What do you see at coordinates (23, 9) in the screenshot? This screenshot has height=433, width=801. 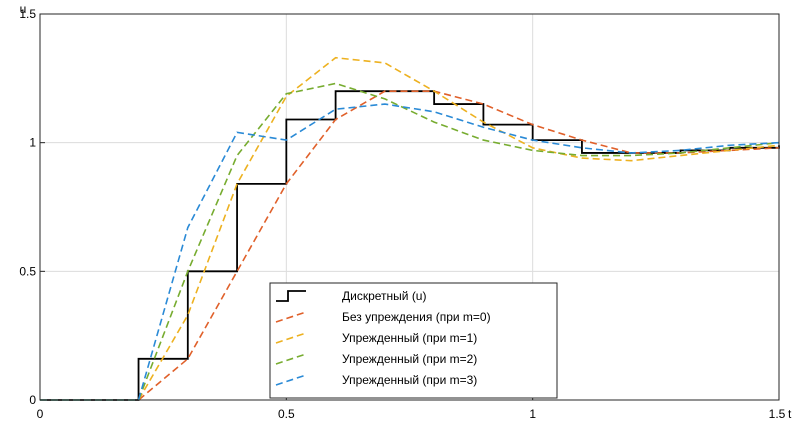 I see `y-axis-label: u` at bounding box center [23, 9].